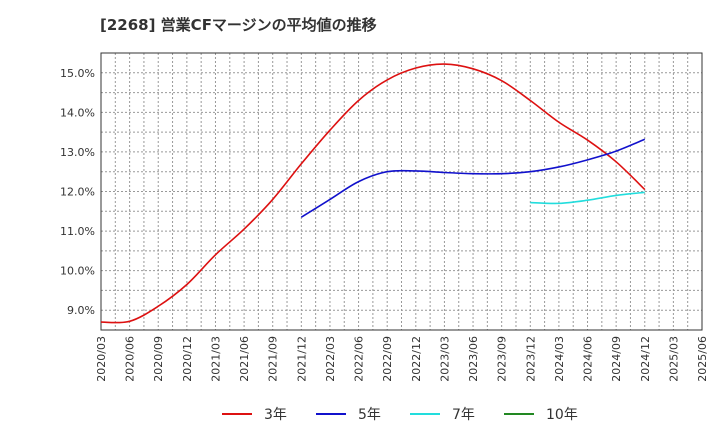 This screenshot has width=720, height=440. What do you see at coordinates (187, 359) in the screenshot?
I see `x-tick-label: 2020/12` at bounding box center [187, 359].